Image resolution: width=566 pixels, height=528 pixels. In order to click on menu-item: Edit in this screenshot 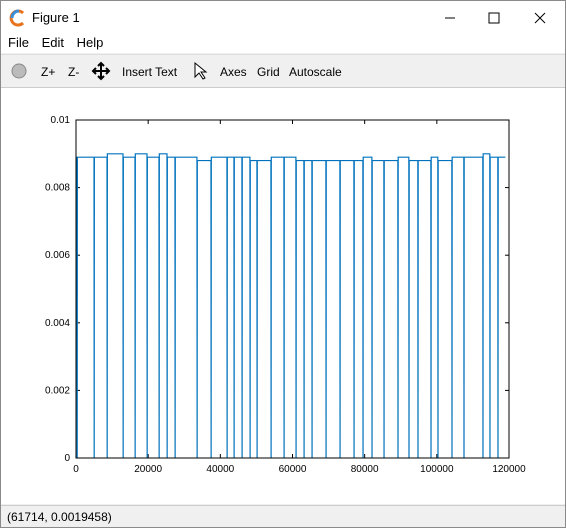, I will do `click(52, 42)`.